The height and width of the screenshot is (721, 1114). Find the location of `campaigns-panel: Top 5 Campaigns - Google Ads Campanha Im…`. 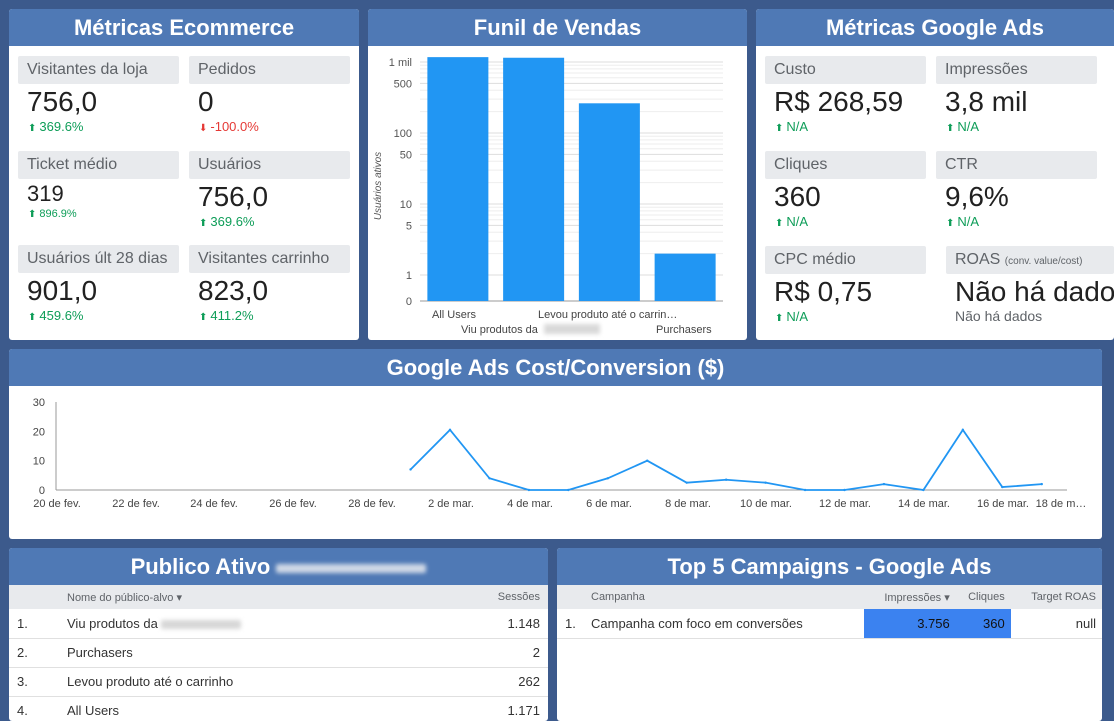

campaigns-panel: Top 5 Campaigns - Google Ads Campanha Im… is located at coordinates (829, 634).